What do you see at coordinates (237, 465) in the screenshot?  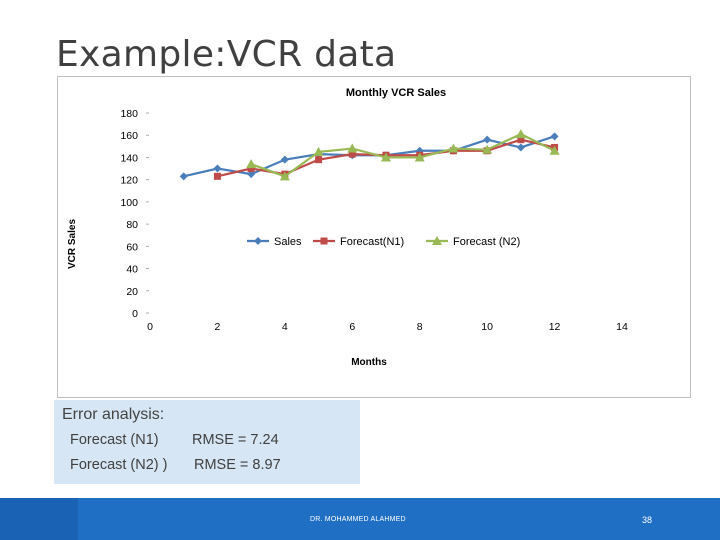 I see `forecast-n2-rmse: RMSE = 8.97` at bounding box center [237, 465].